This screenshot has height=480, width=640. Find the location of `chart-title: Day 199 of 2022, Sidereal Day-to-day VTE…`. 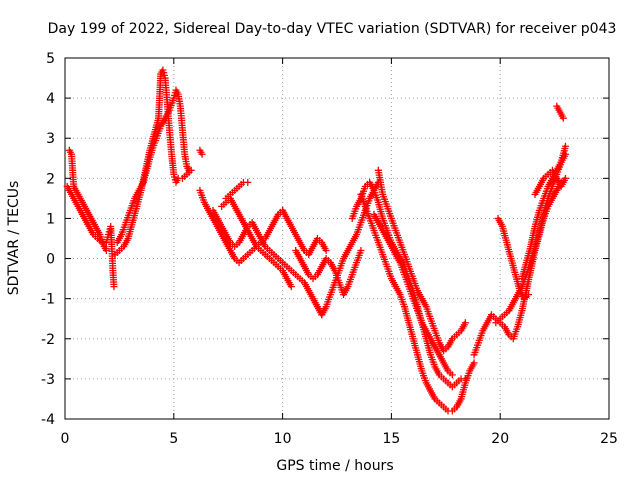

chart-title: Day 199 of 2022, Sidereal Day-to-day VTE… is located at coordinates (332, 29).